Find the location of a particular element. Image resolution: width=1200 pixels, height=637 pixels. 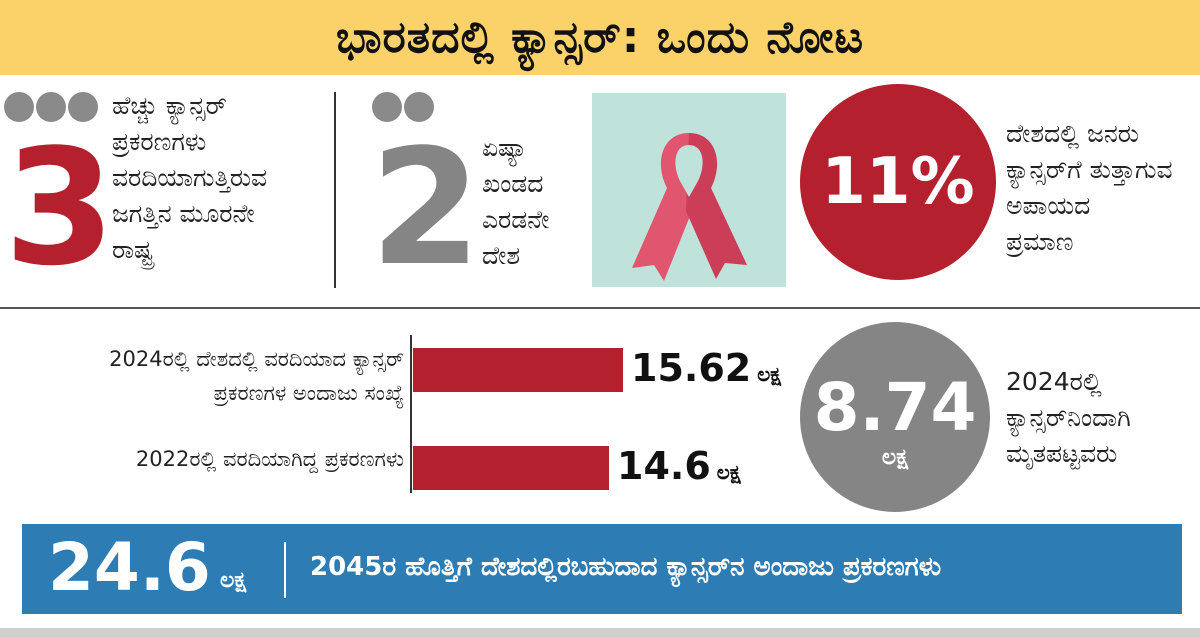

bar-2024-cases is located at coordinates (518, 370).